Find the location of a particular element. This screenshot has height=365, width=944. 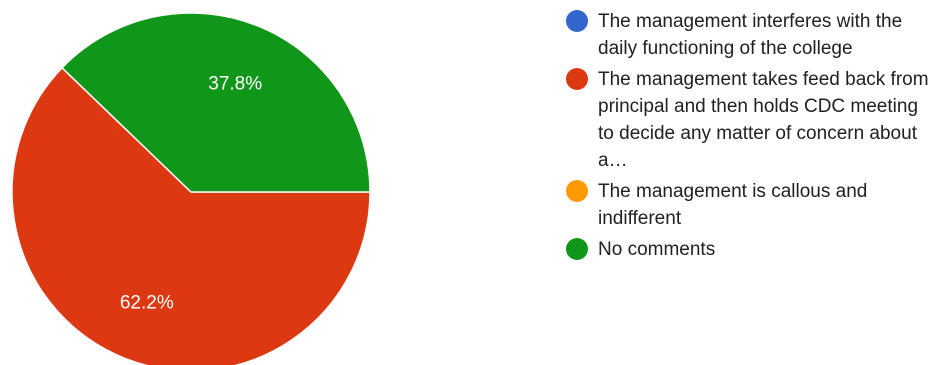

slice-feedback-label: 62.2% is located at coordinates (147, 303).